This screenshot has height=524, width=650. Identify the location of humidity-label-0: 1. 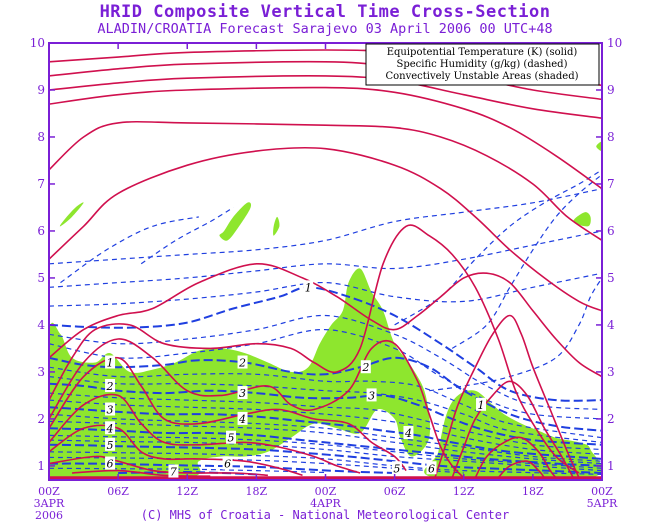
(308, 287).